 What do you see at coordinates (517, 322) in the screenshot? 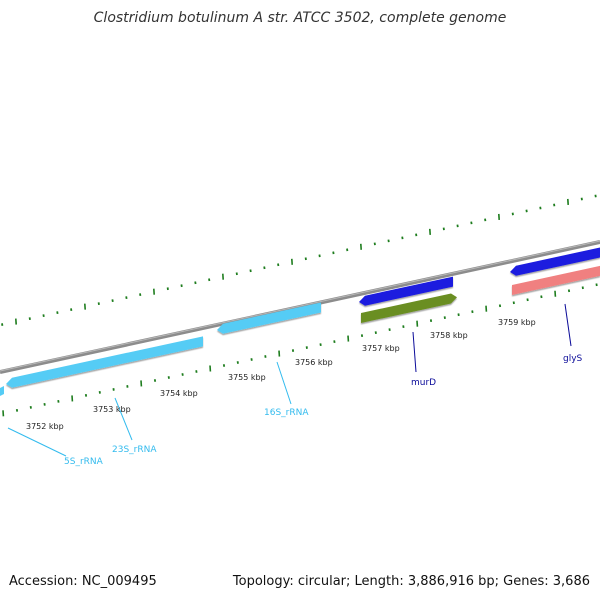
I see `tick-label: 3759 kbp` at bounding box center [517, 322].